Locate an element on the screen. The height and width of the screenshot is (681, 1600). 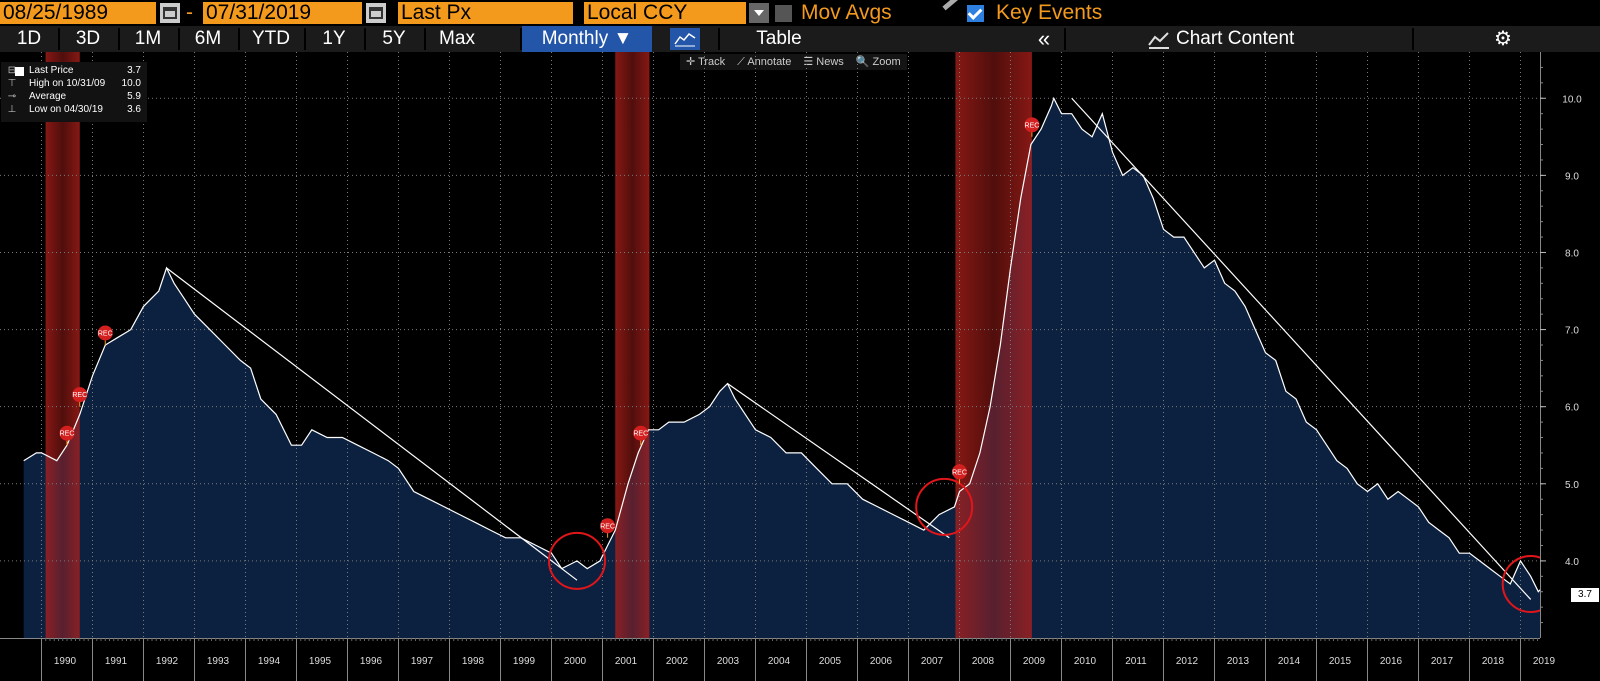
x-tick-label: 1991 is located at coordinates (116, 661).